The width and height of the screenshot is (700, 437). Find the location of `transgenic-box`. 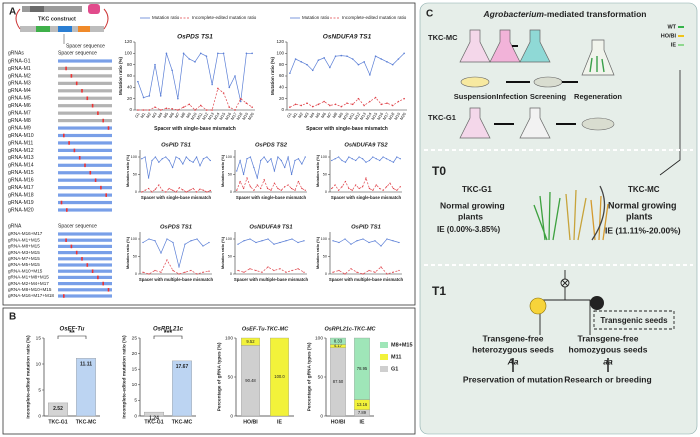

transgenic-box is located at coordinates (634, 320).